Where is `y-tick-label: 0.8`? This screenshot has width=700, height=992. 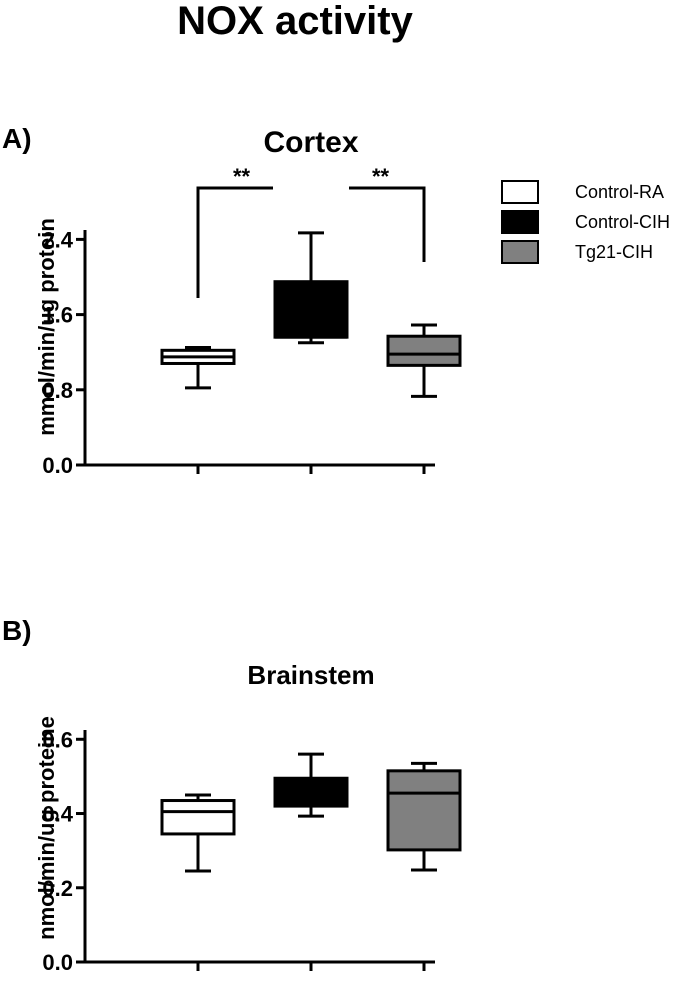 y-tick-label: 0.8 is located at coordinates (57, 390).